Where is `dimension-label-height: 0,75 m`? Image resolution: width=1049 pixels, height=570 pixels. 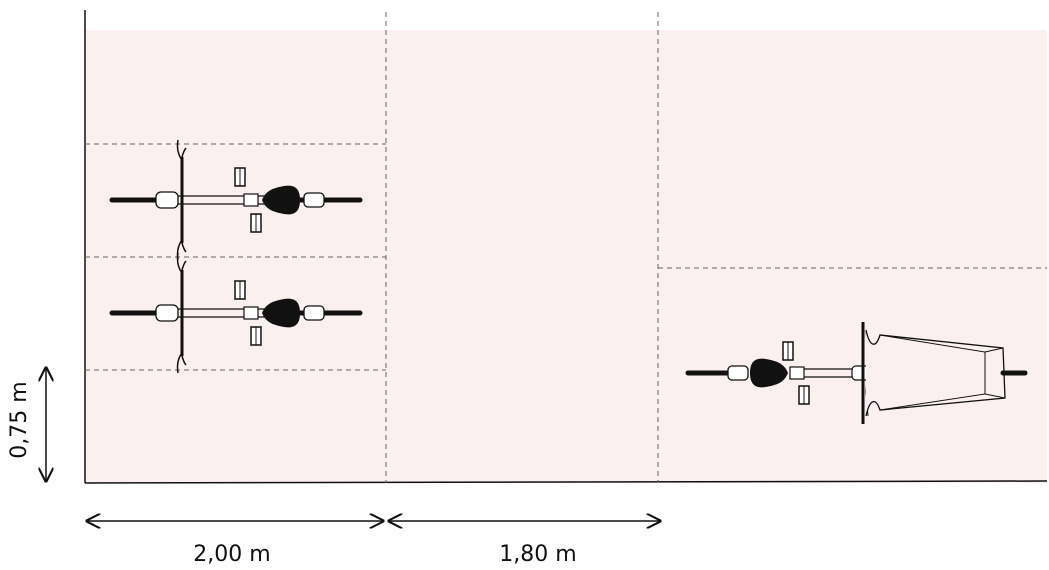 dimension-label-height: 0,75 m is located at coordinates (19, 419).